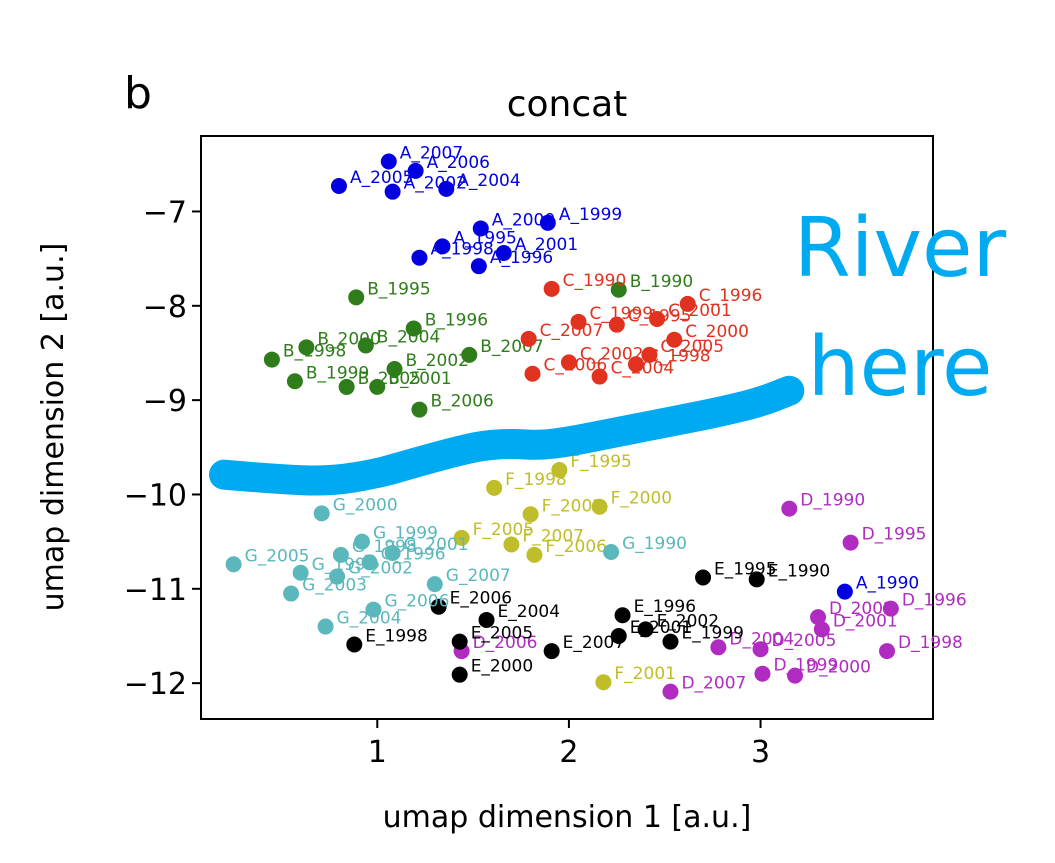  I want to click on point-label: A_2004, so click(488, 181).